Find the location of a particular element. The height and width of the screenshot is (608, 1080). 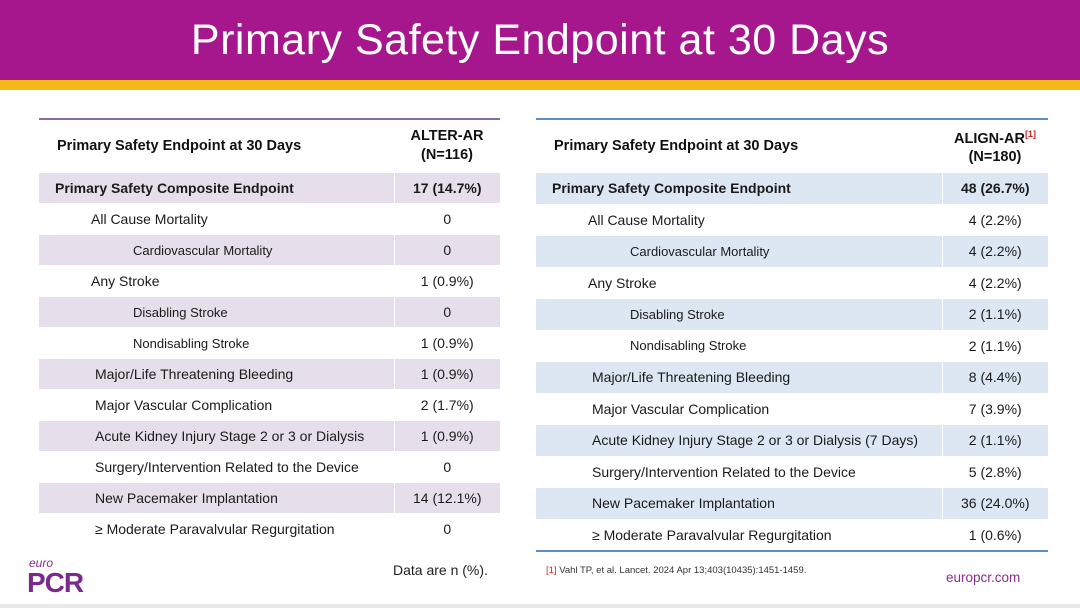

table-row: ≥ Moderate Paravalvular Regurgitation 0 is located at coordinates (269, 529).